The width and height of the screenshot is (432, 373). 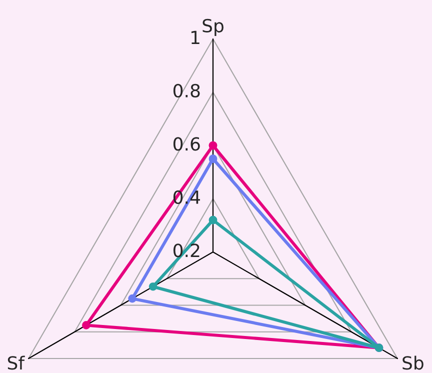 What do you see at coordinates (186, 91) in the screenshot?
I see `y-tick-label: 0.8` at bounding box center [186, 91].